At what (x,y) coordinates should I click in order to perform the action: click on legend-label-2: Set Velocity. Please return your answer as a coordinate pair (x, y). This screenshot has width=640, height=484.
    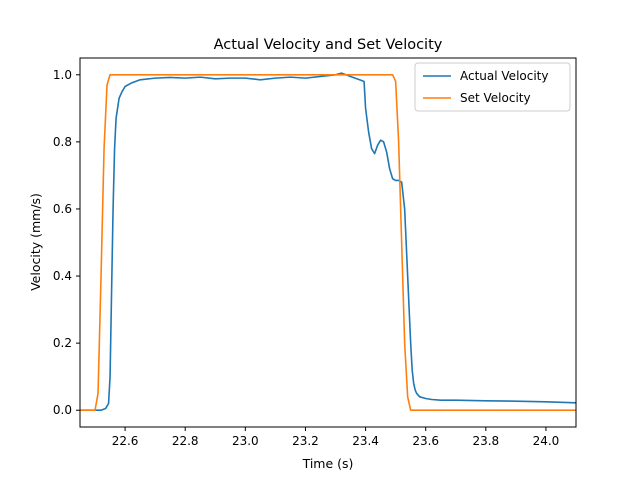
    Looking at the image, I should click on (495, 98).